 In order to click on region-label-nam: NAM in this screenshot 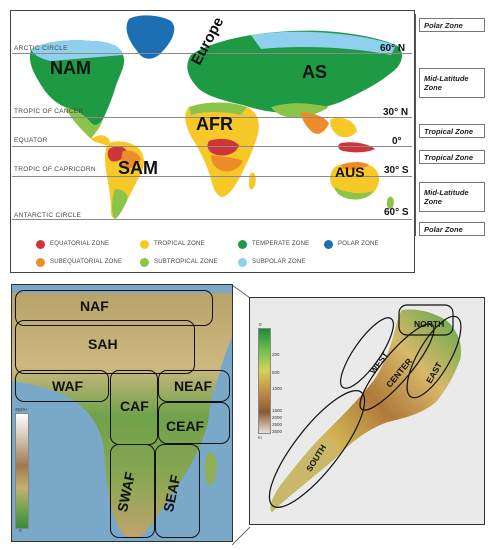, I will do `click(70, 68)`.